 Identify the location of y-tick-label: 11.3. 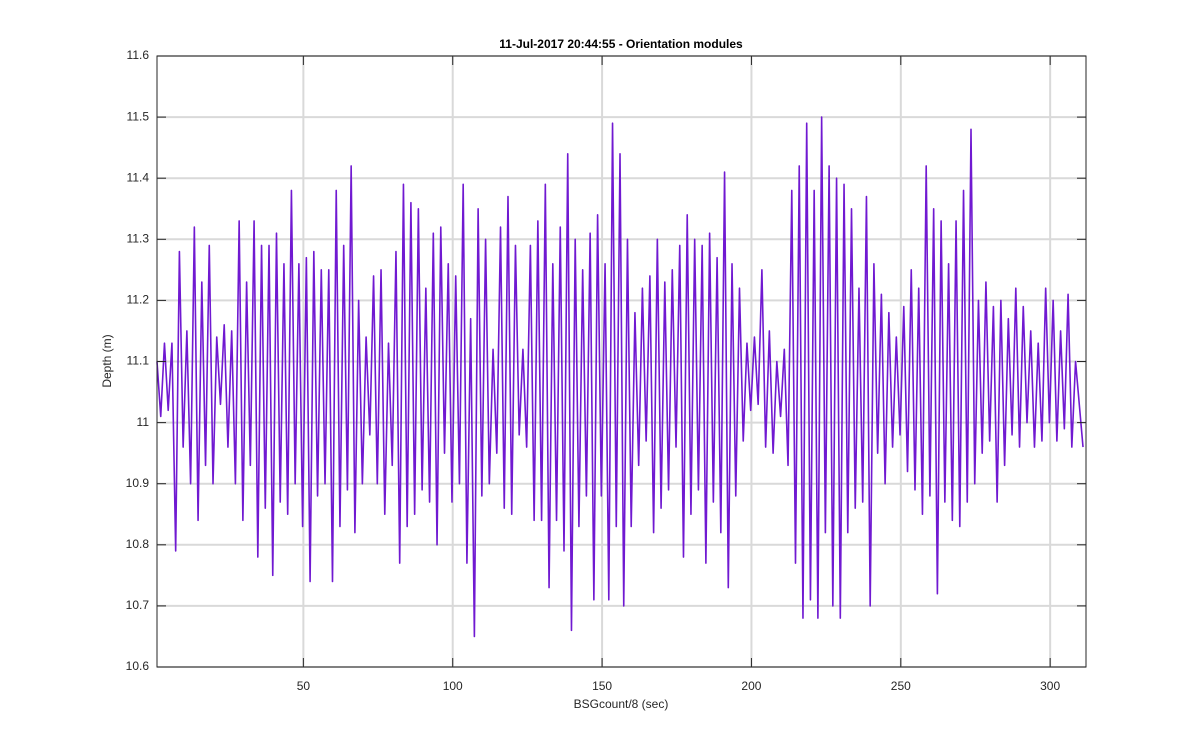
(138, 238).